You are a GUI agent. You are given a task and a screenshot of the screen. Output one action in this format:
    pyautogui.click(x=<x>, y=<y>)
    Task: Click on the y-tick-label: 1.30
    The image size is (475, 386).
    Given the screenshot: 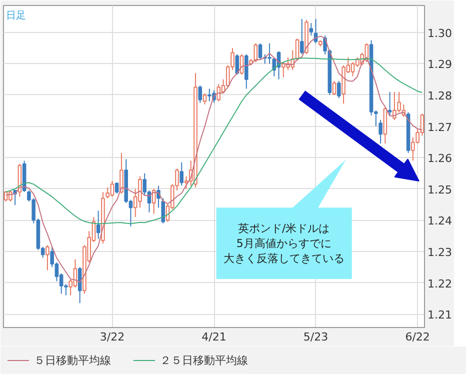 What is the action you would take?
    pyautogui.click(x=440, y=33)
    